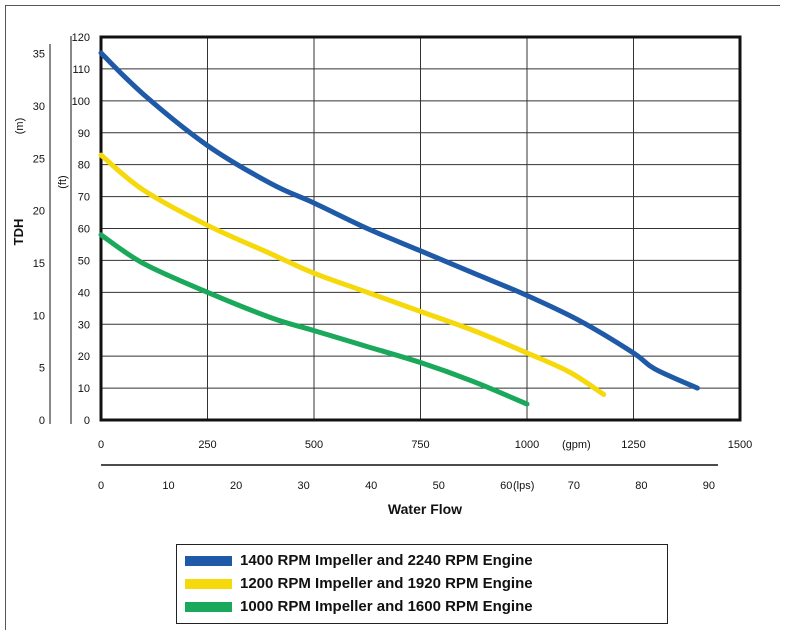 Image resolution: width=785 pixels, height=635 pixels. Describe the element at coordinates (523, 486) in the screenshot. I see `x-axis-unit-lps: (lps)` at that location.